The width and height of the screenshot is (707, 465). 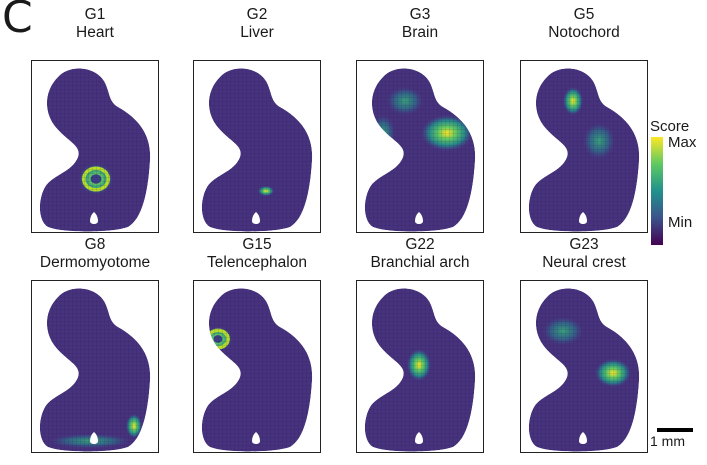 I want to click on tile-title: G3 Brain, so click(x=420, y=25).